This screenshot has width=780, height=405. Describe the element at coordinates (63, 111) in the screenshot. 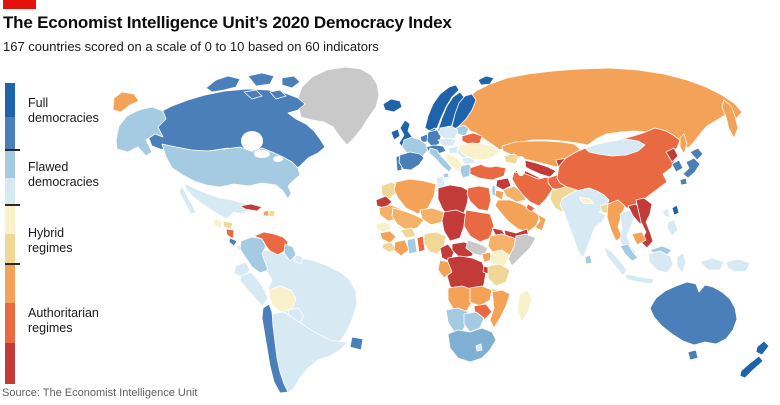

I see `legend-label-full-democracies: Full democracies` at that location.